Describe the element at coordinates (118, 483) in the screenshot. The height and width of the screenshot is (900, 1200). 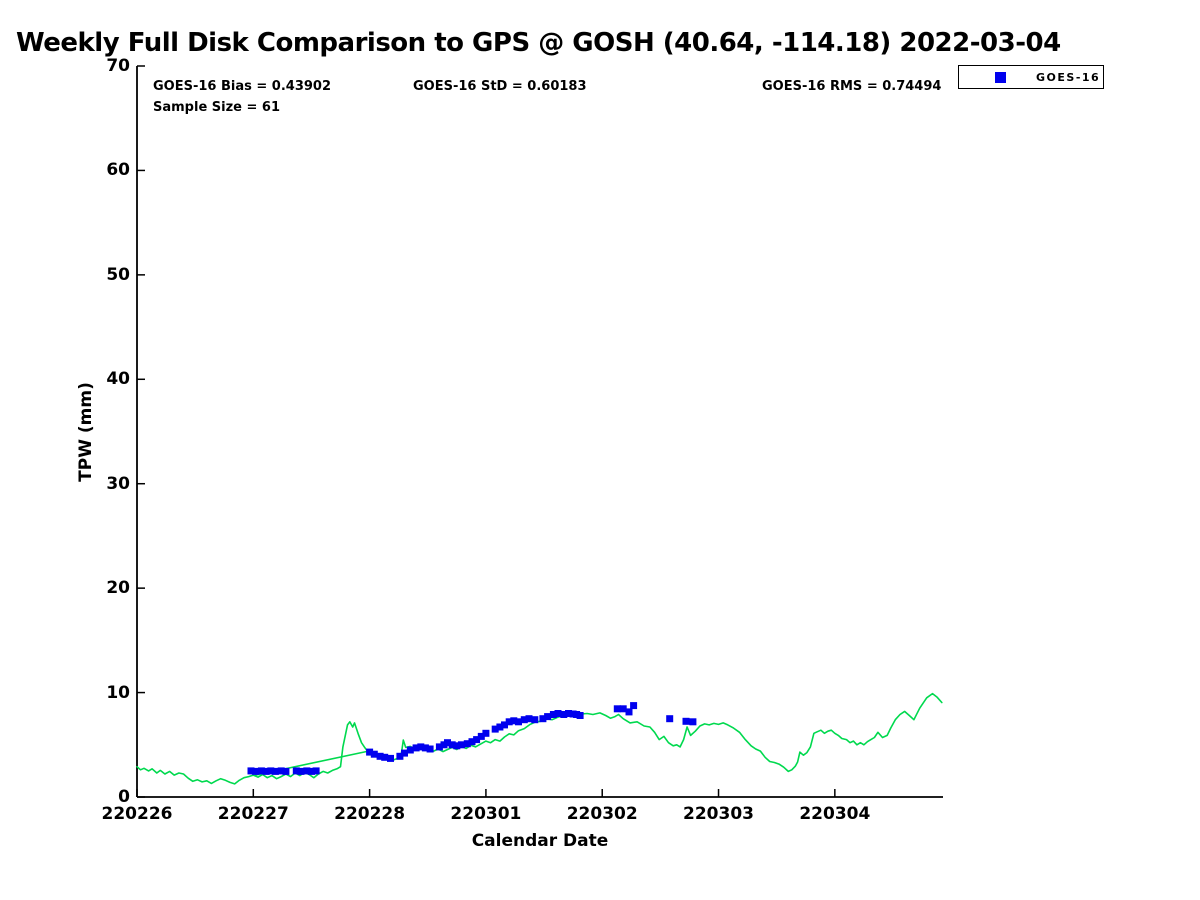
I see `y-tick-label: 30` at that location.